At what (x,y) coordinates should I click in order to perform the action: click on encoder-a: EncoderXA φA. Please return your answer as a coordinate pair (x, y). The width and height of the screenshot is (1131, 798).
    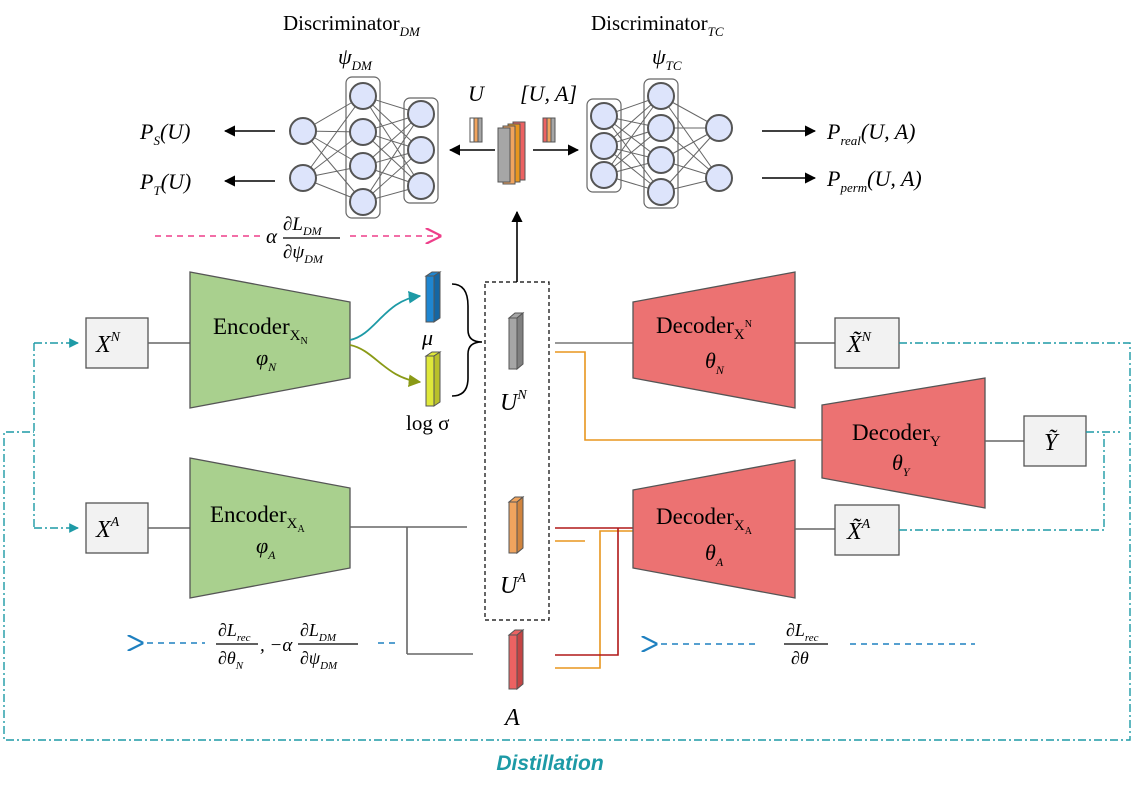
    Looking at the image, I should click on (270, 528).